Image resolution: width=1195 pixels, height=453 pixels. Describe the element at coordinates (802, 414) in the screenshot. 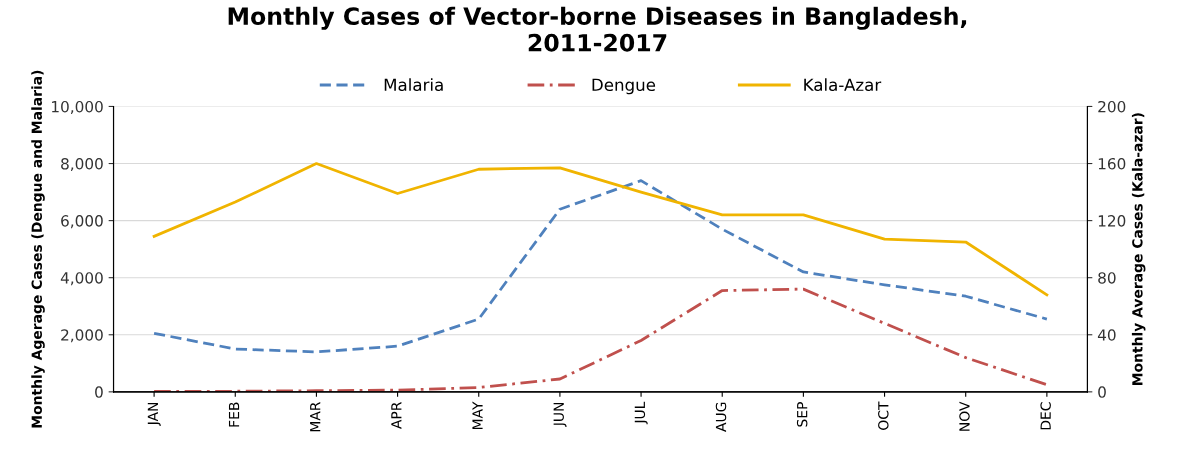

I see `x-tick-label: SEP` at that location.